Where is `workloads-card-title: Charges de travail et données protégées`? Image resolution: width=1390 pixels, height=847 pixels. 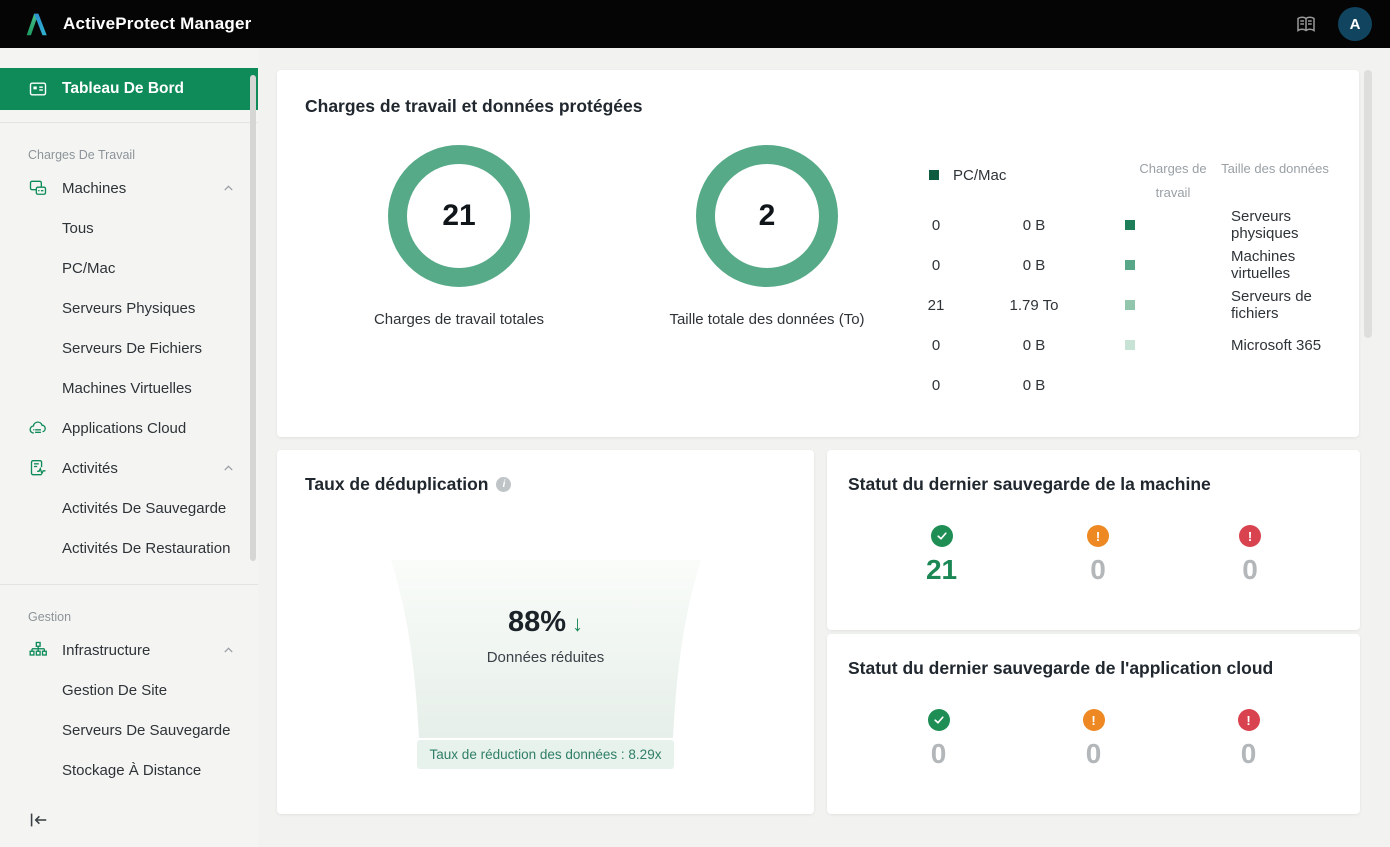
workloads-card-title: Charges de travail et données protégées is located at coordinates (474, 106).